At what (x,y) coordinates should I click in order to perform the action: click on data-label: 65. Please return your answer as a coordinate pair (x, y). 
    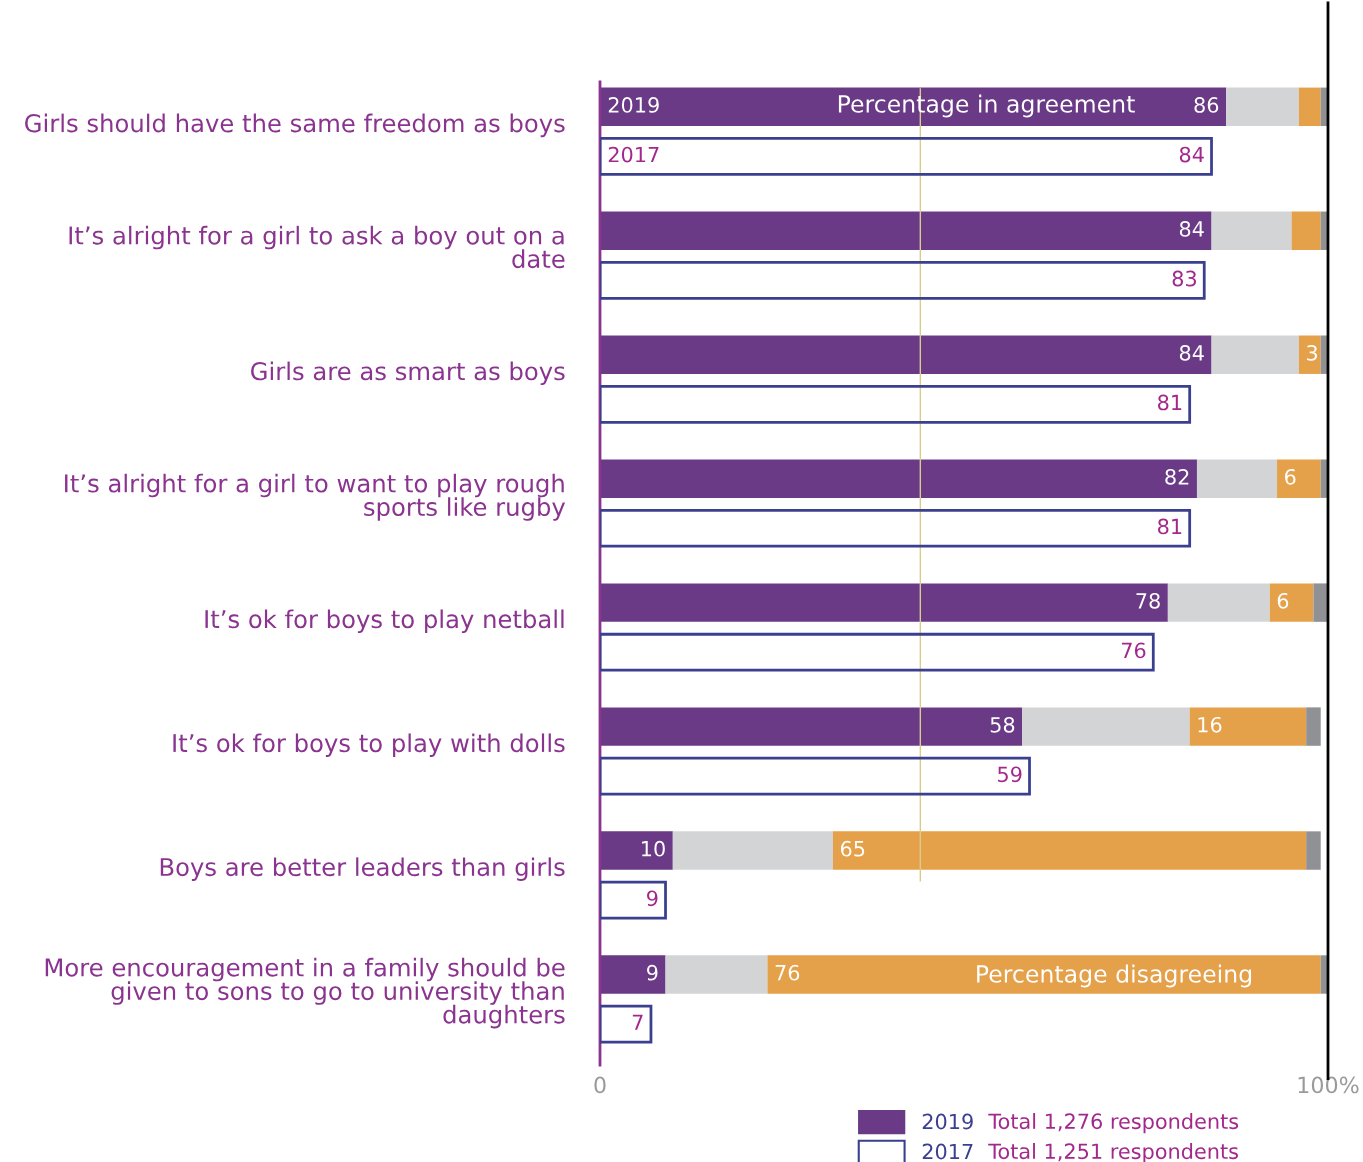
    Looking at the image, I should click on (852, 848).